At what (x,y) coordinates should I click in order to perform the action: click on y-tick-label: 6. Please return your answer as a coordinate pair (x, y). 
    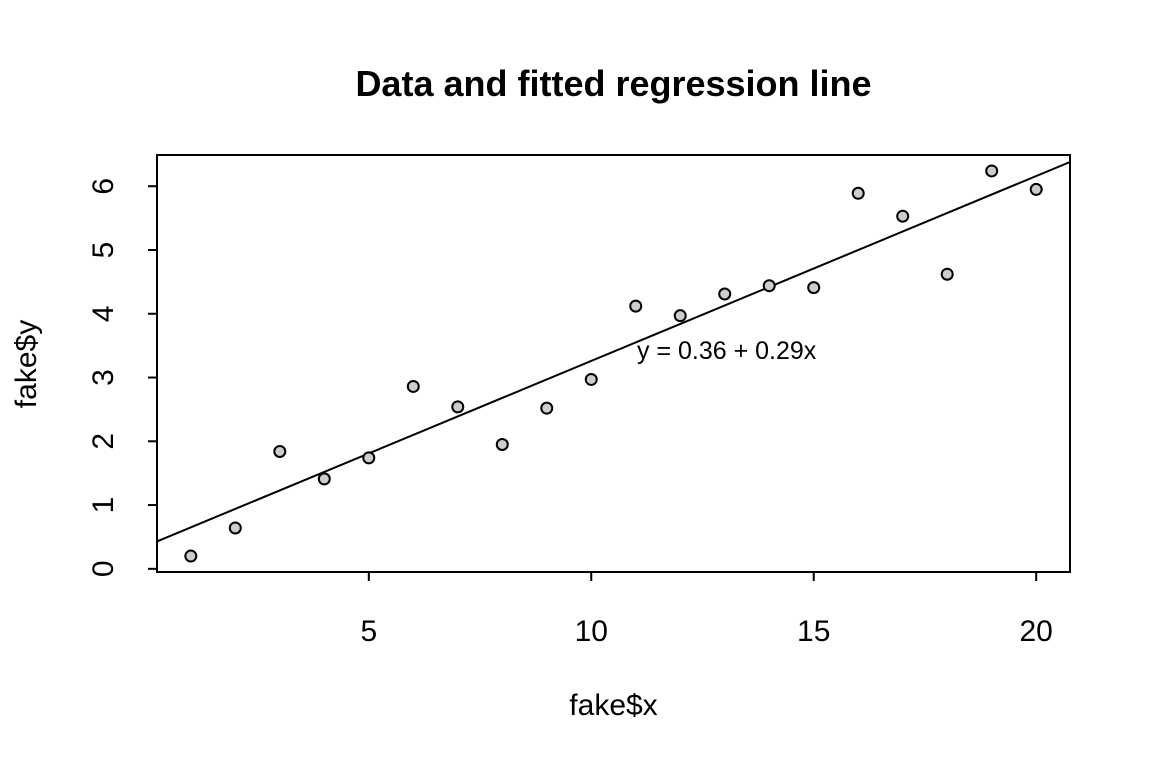
    Looking at the image, I should click on (103, 186).